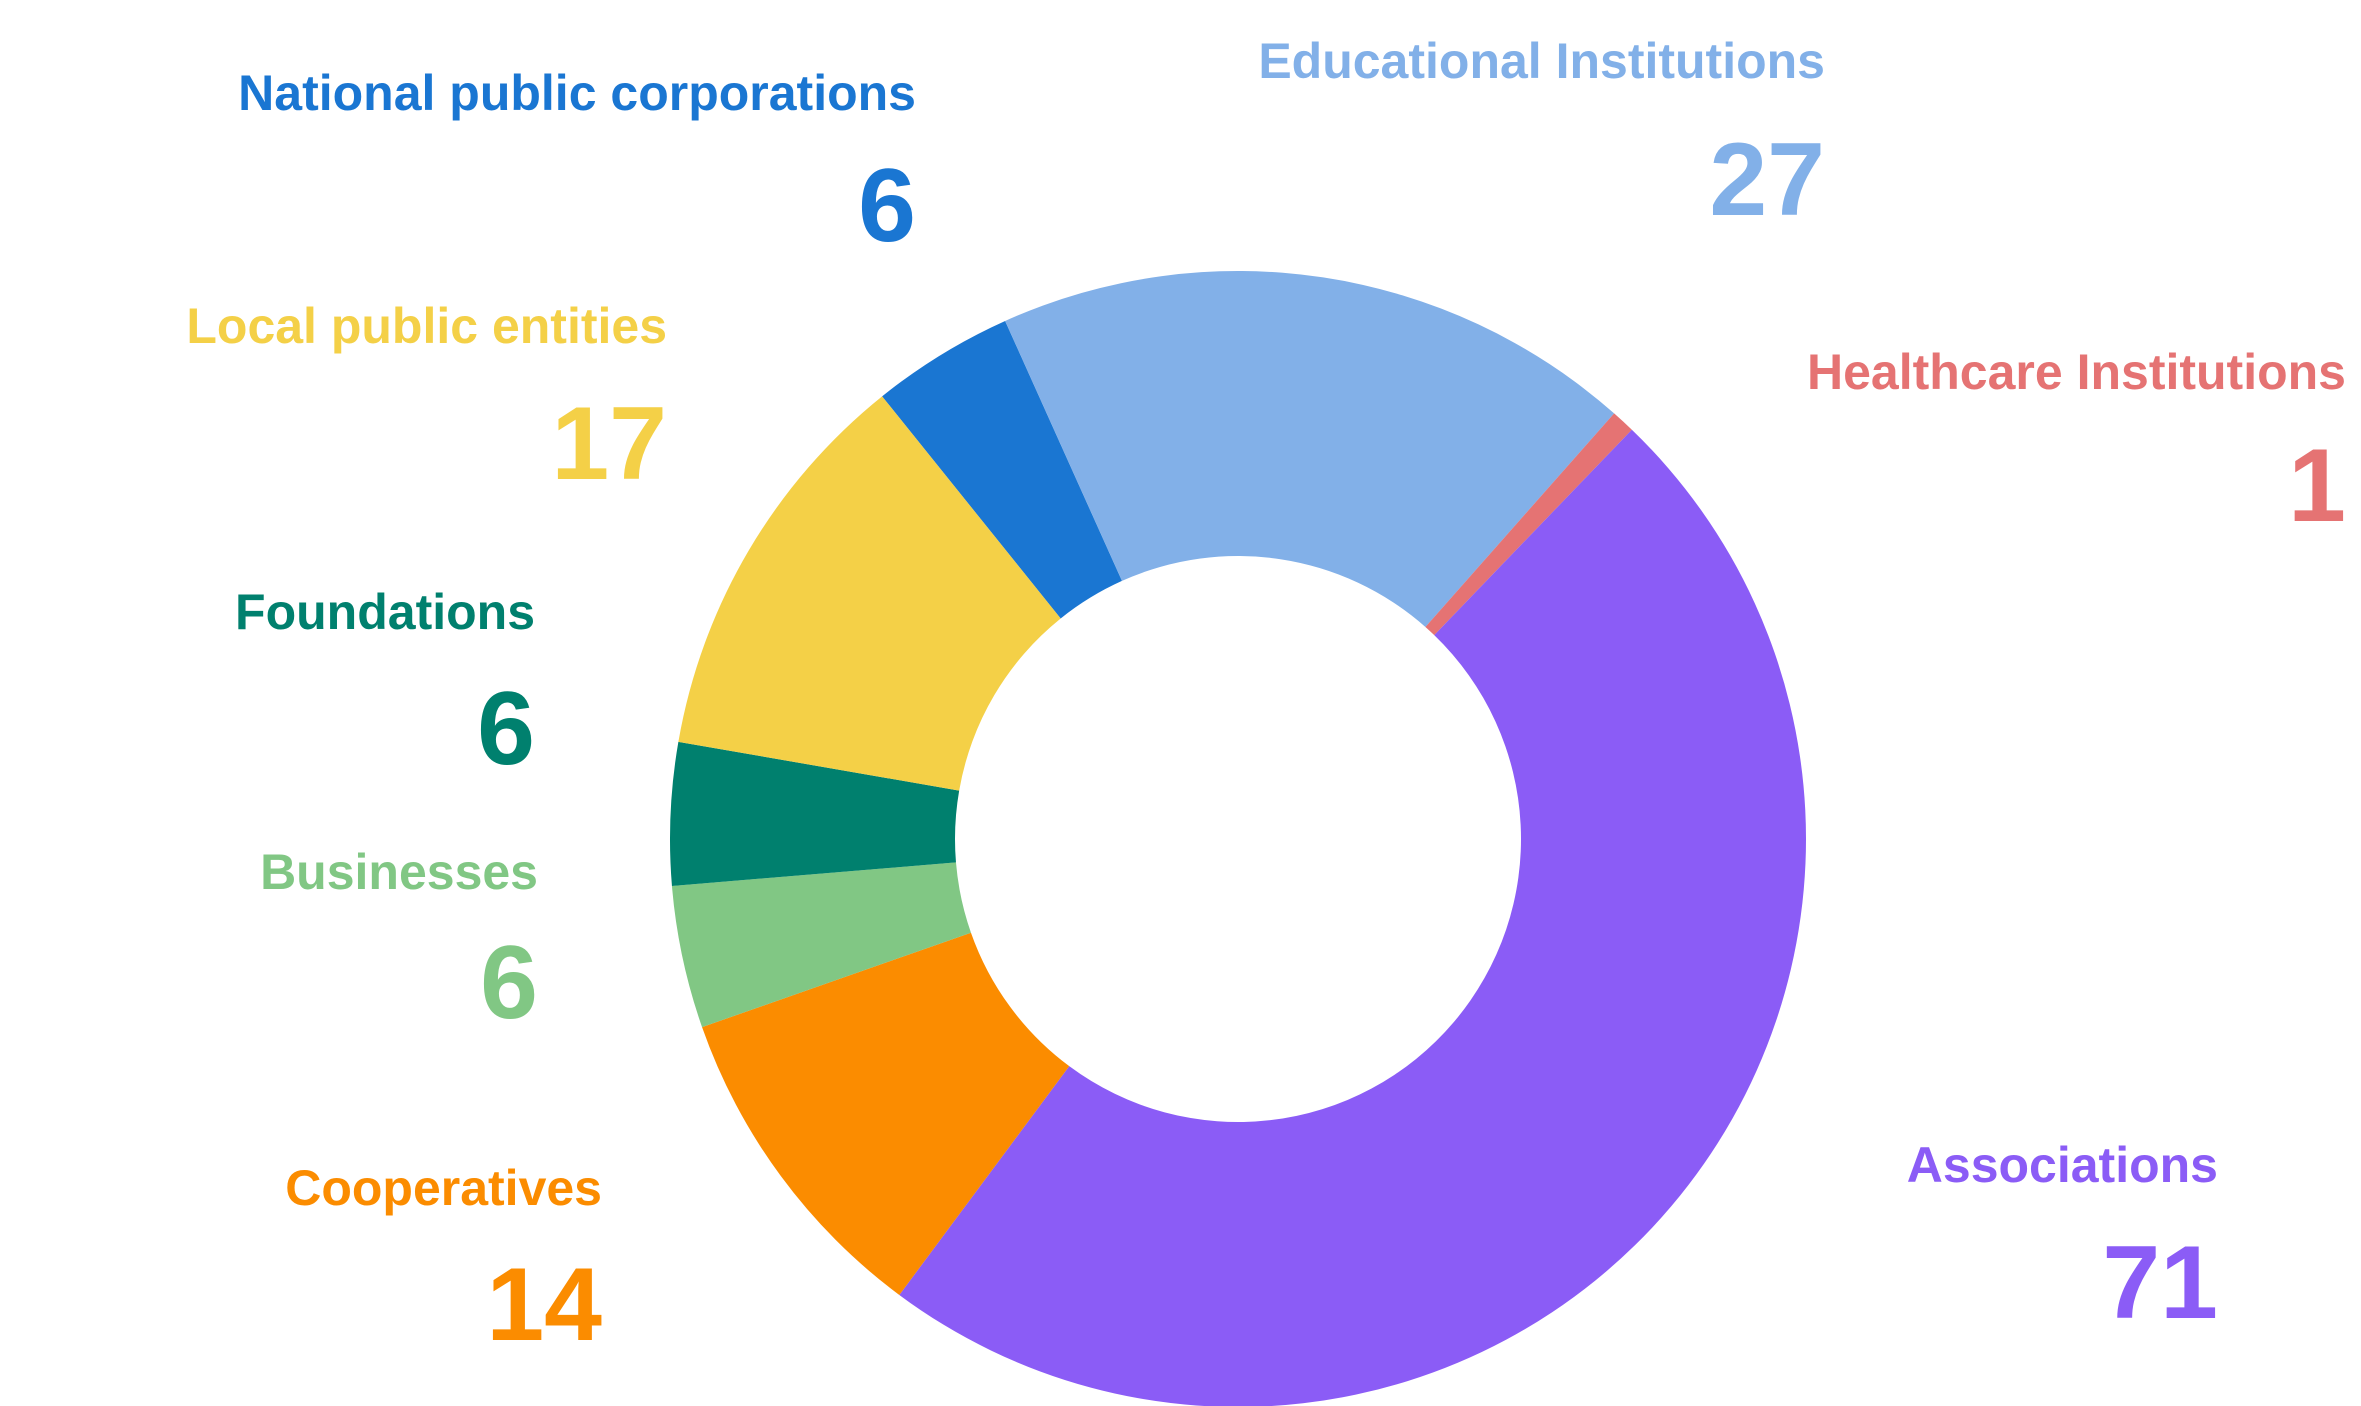  I want to click on value-label: 27, so click(1767, 180).